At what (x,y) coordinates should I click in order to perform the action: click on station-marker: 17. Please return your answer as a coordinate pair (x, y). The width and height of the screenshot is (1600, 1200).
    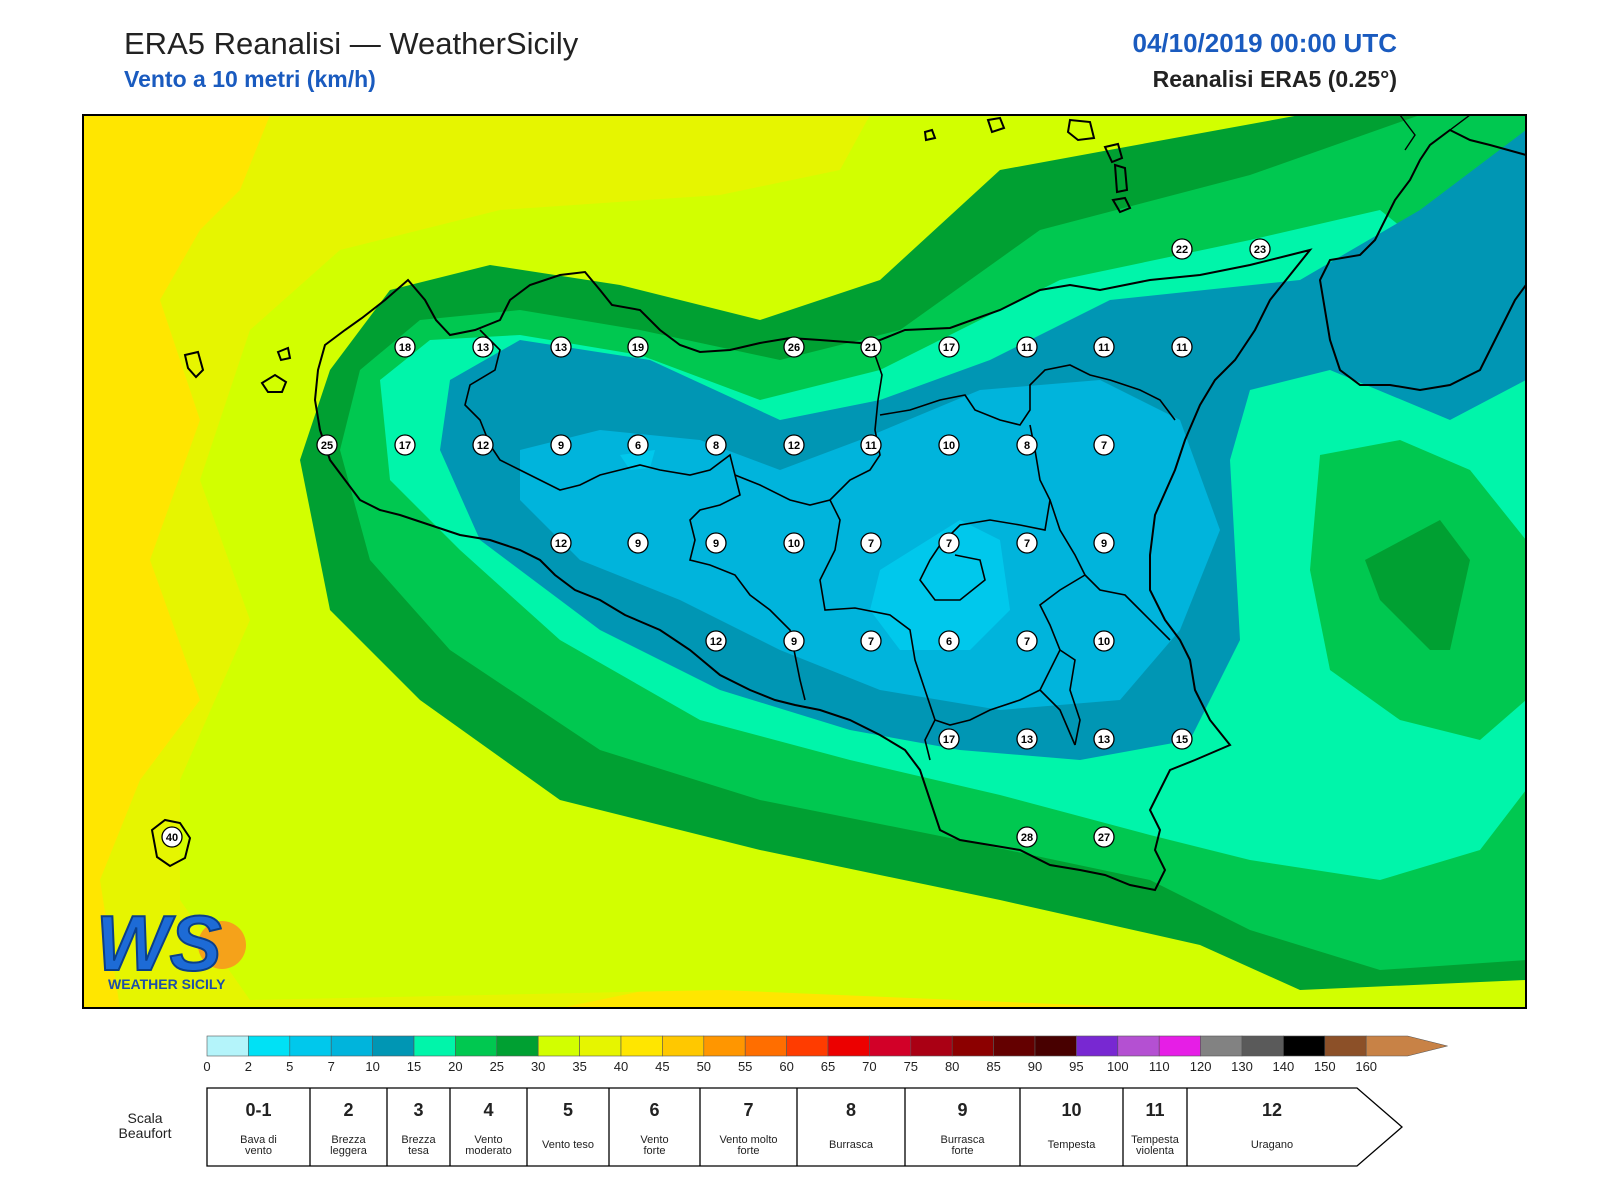
    Looking at the image, I should click on (949, 347).